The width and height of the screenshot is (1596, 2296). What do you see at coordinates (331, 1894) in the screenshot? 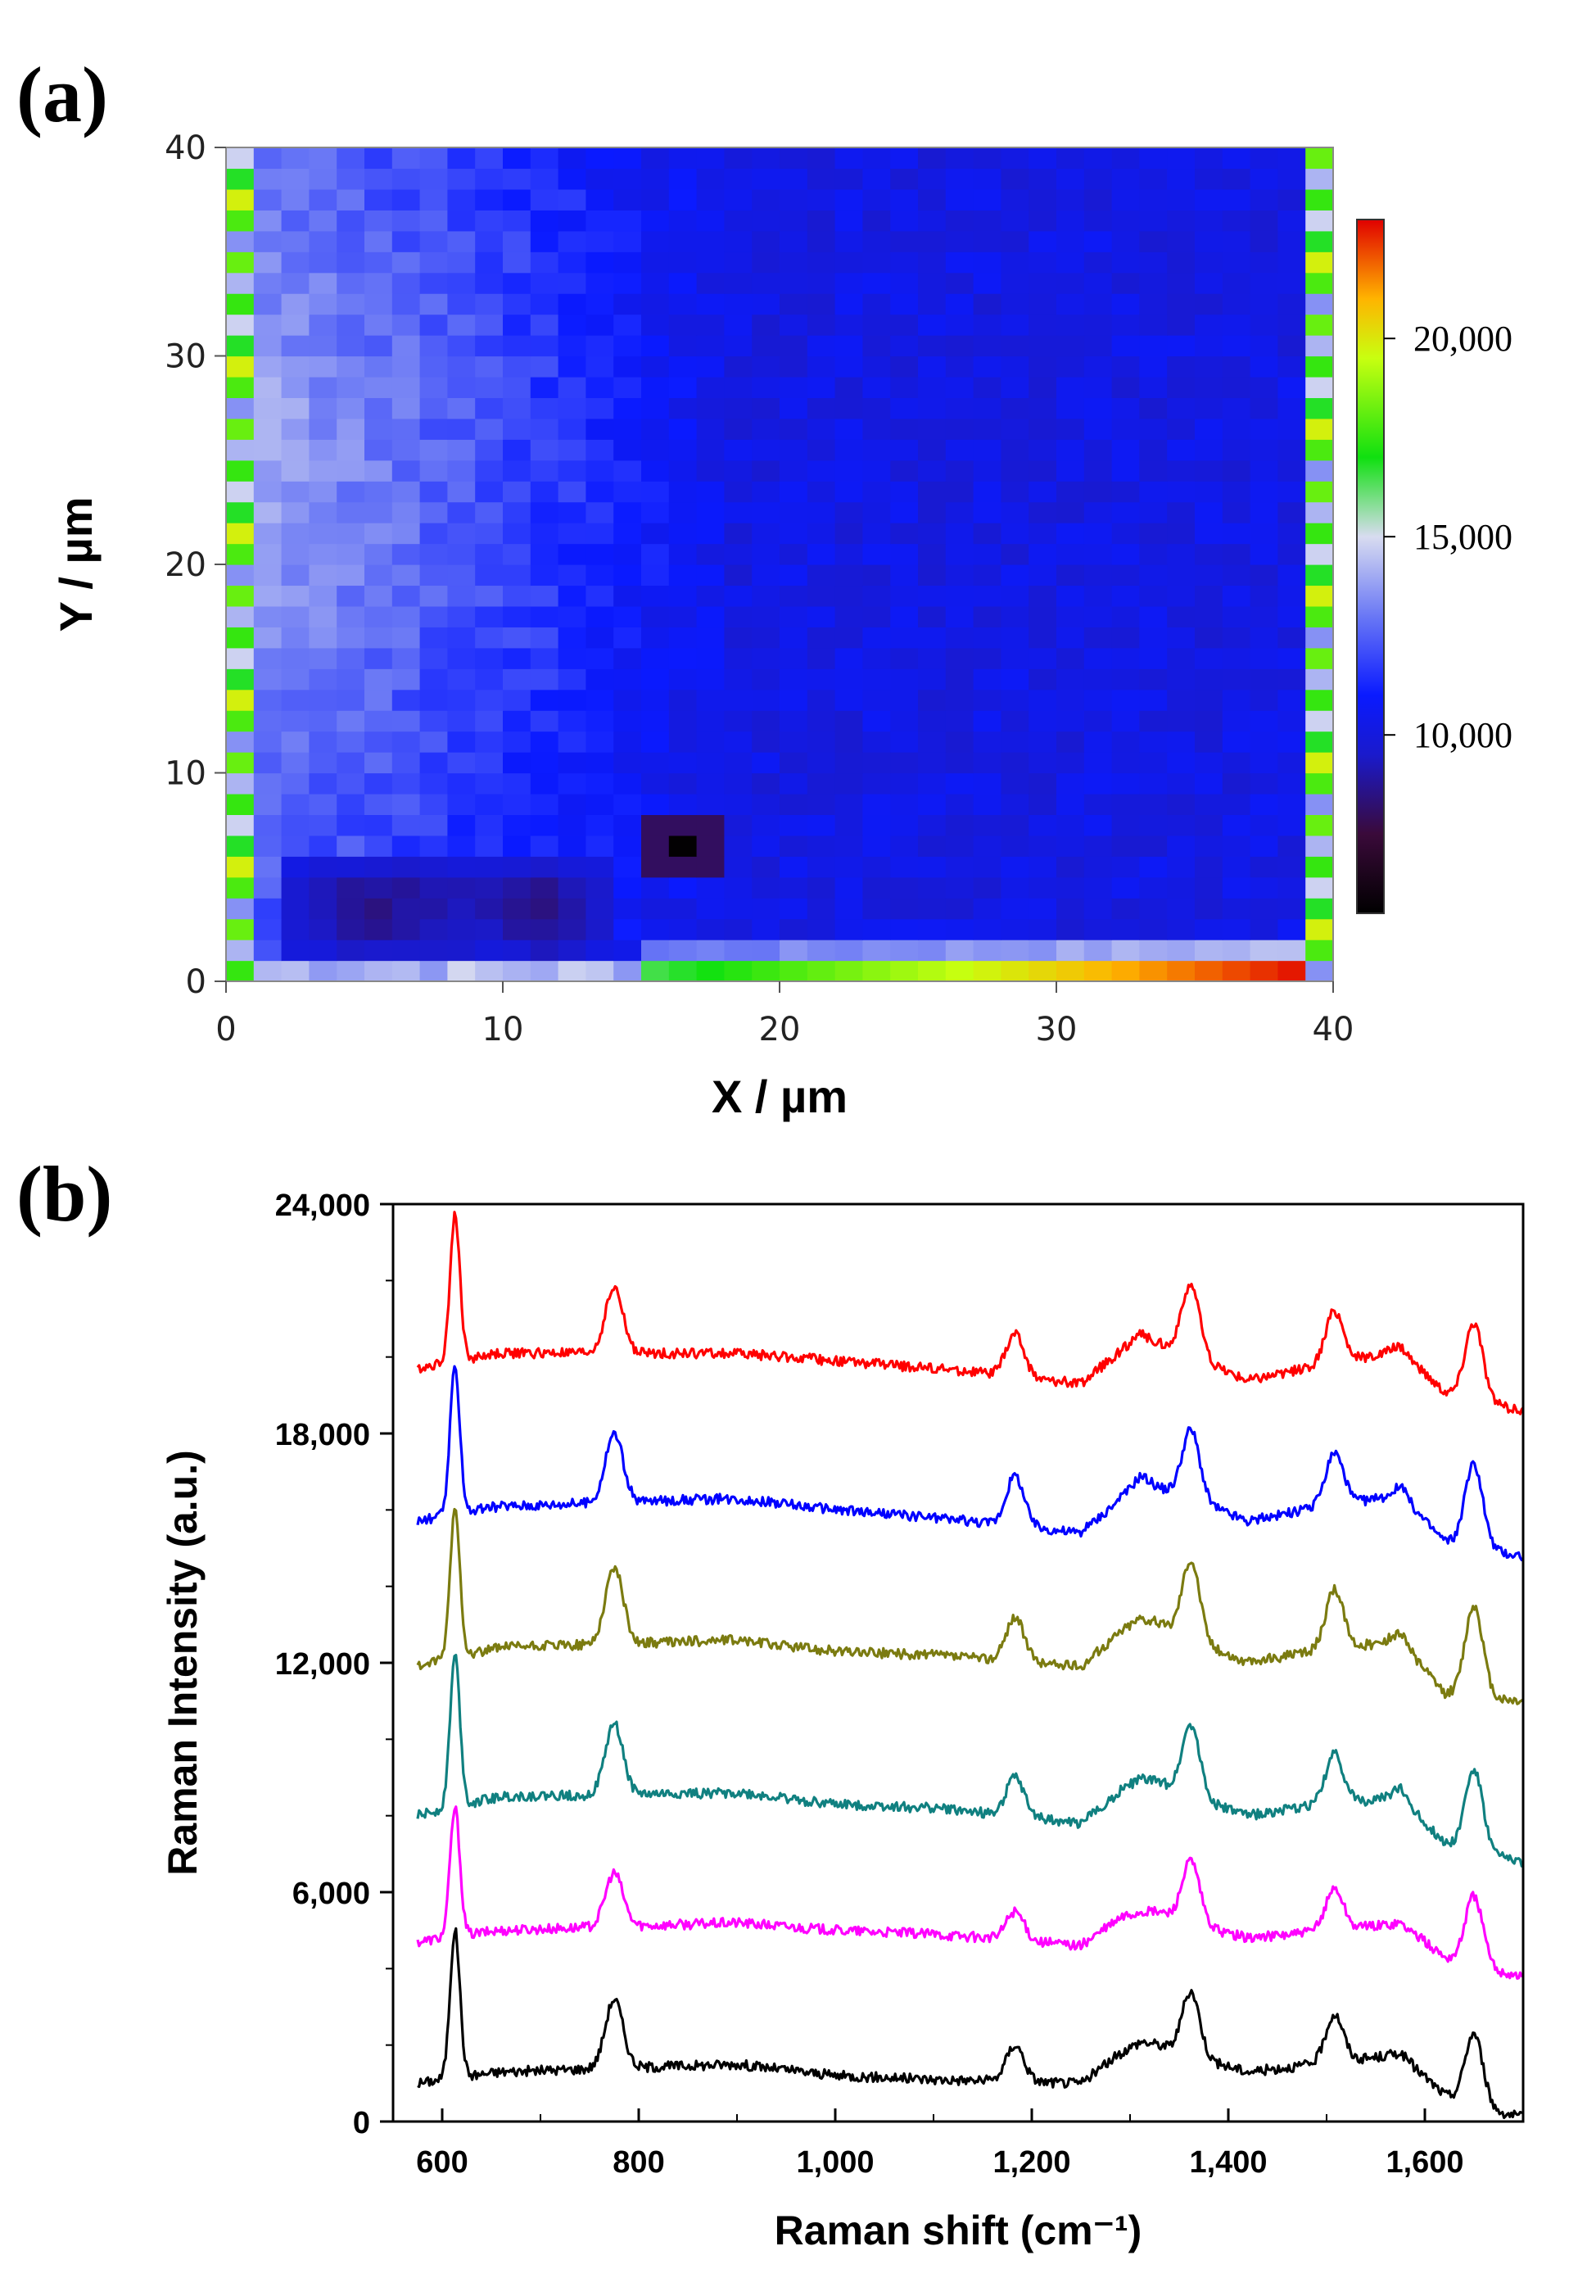
I see `spectra-y-tick-label: 6,000` at bounding box center [331, 1894].